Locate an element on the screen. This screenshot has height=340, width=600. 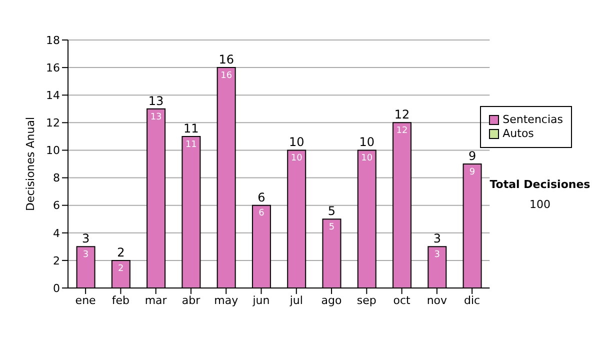
total-label: 16 is located at coordinates (226, 59).